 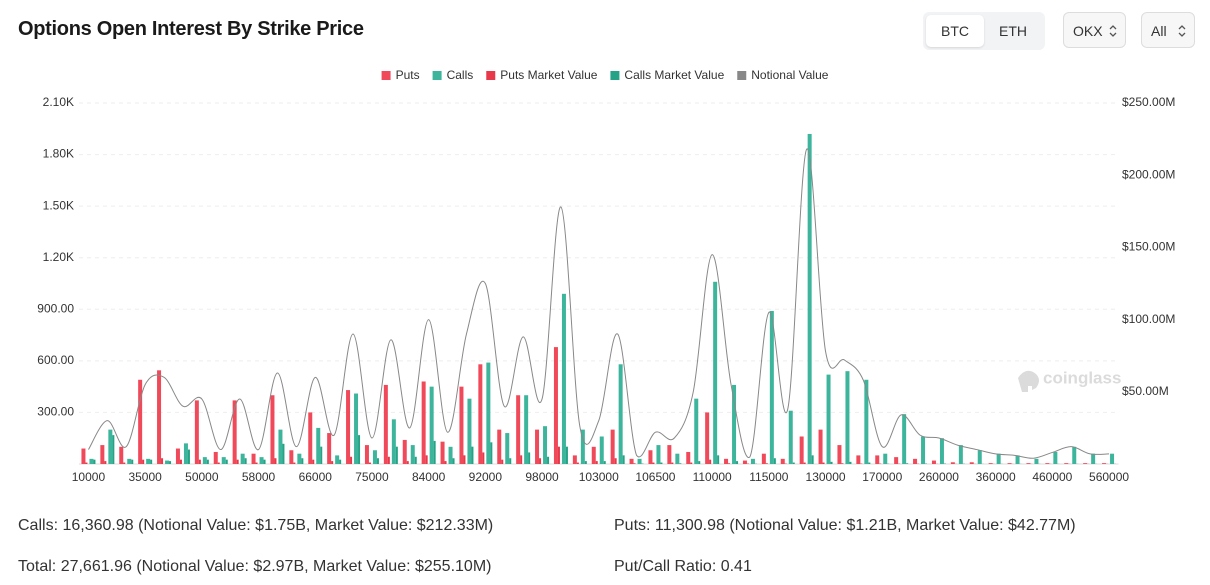 What do you see at coordinates (58, 102) in the screenshot?
I see `y-tick-label: 2.10K` at bounding box center [58, 102].